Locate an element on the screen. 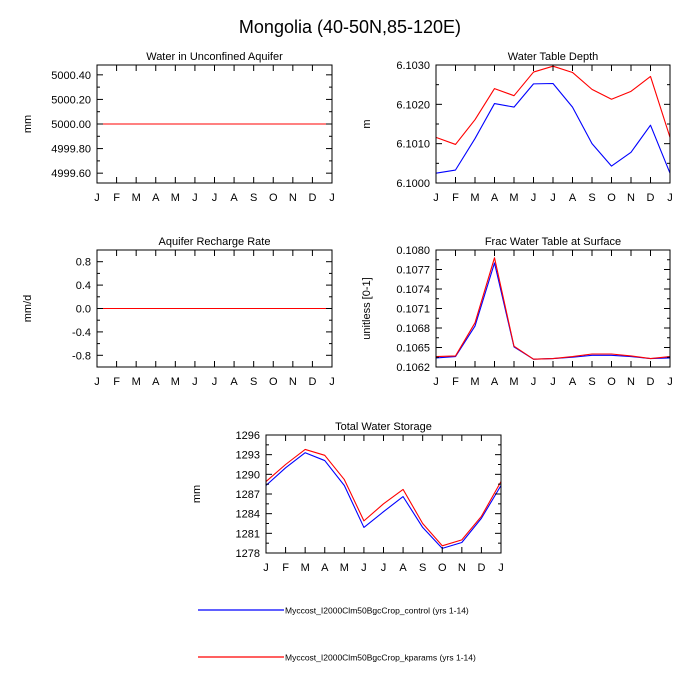  y-axis-label: unitless [0-1] is located at coordinates (367, 308).